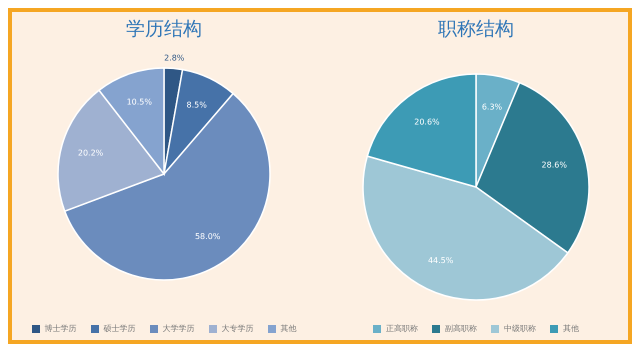  Describe the element at coordinates (164, 29) in the screenshot. I see `chart-title: 学历结构` at that location.